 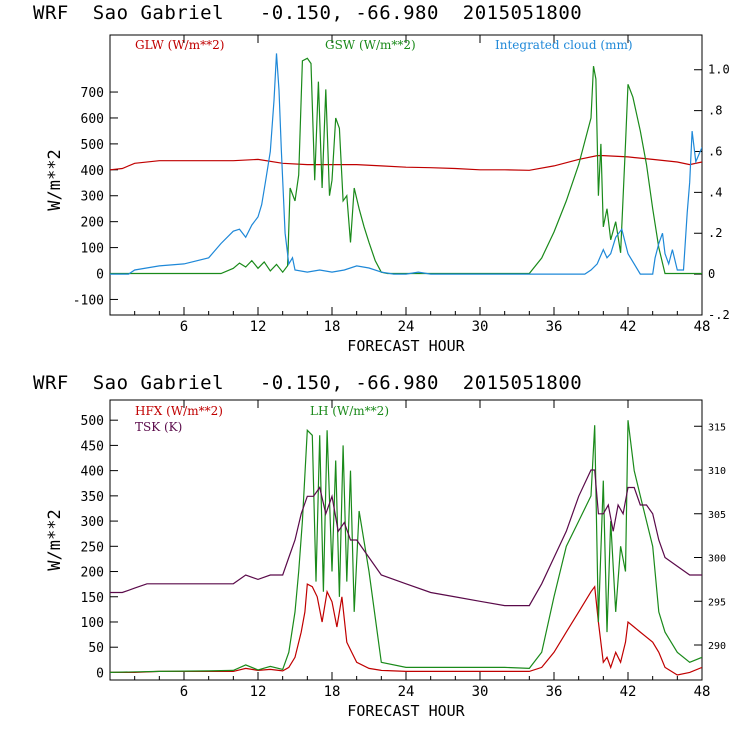 I want to click on y2-tick-label: .6, so click(x=715, y=151).